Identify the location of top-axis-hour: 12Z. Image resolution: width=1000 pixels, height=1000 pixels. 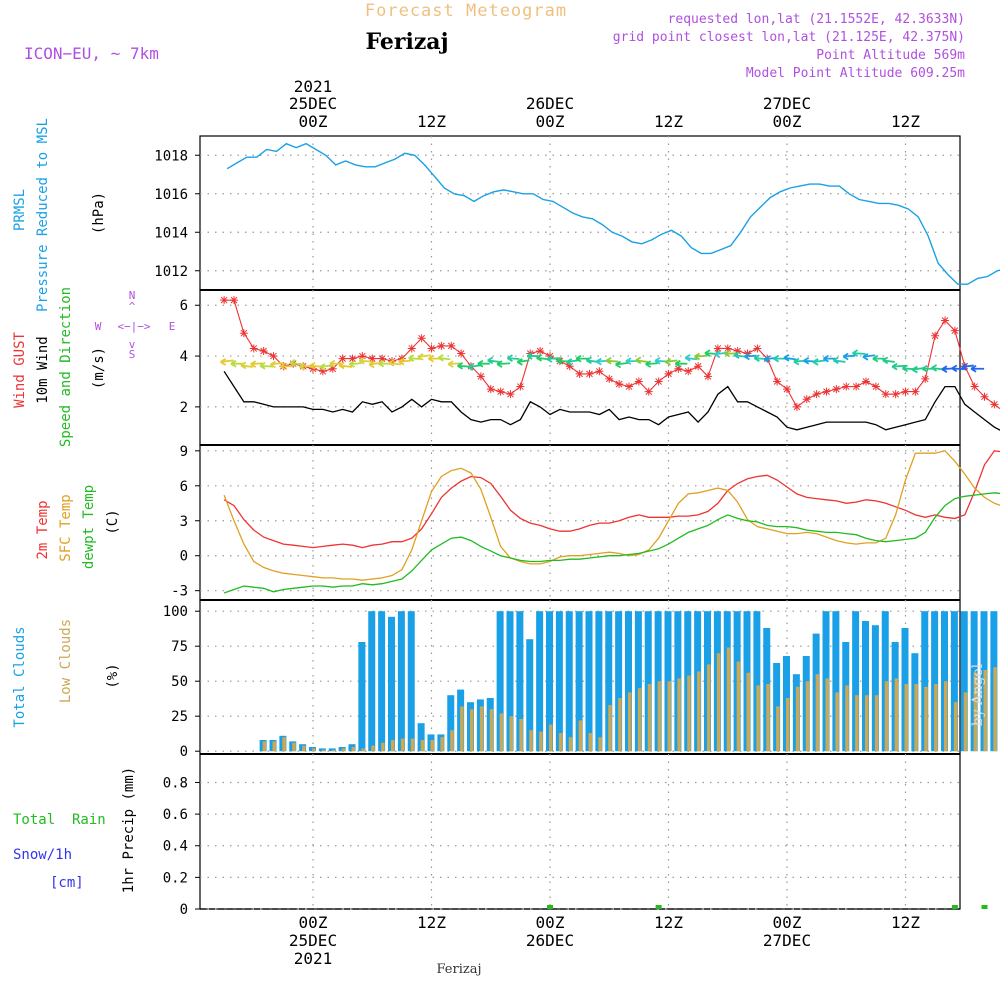
(668, 121).